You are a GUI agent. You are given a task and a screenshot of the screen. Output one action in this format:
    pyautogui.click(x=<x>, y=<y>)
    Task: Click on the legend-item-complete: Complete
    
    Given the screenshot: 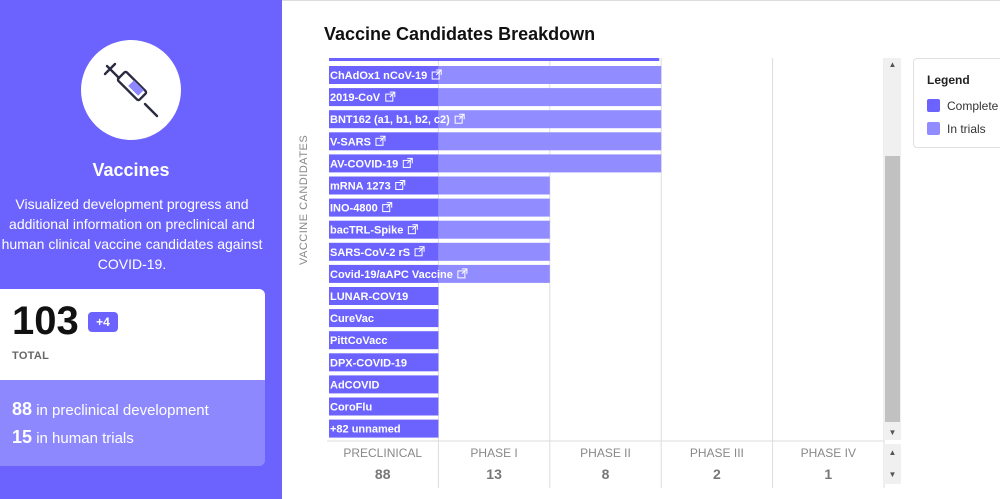 What is the action you would take?
    pyautogui.click(x=962, y=106)
    